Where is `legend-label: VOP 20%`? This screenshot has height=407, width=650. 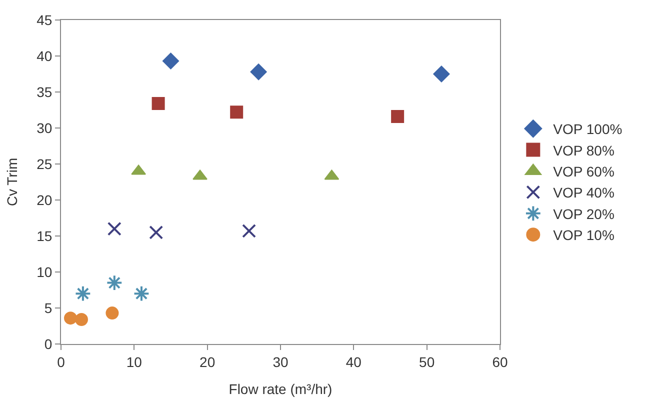 legend-label: VOP 20% is located at coordinates (583, 214).